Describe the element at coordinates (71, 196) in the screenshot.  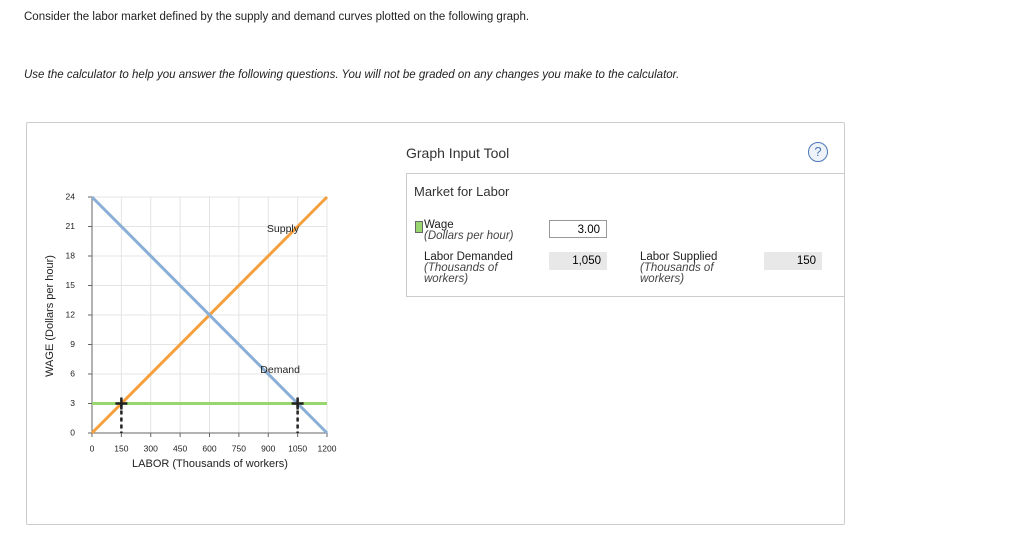
I see `y-tick-label: 24` at that location.